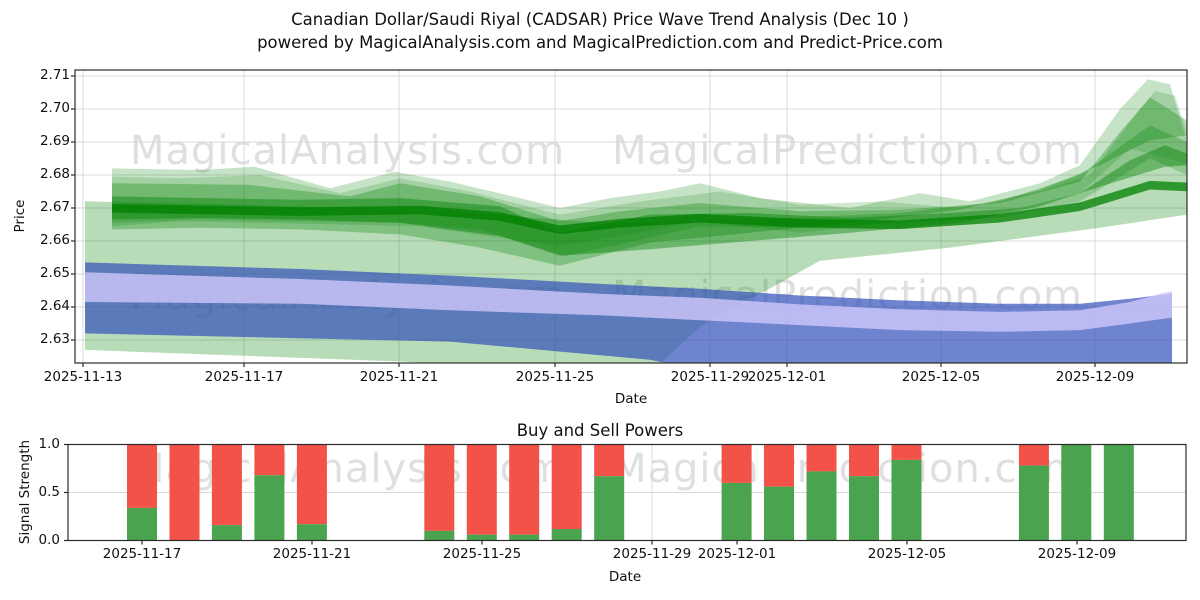 Image resolution: width=1200 pixels, height=600 pixels. Describe the element at coordinates (49, 443) in the screenshot. I see `signal-ytick-label: 1.0` at that location.